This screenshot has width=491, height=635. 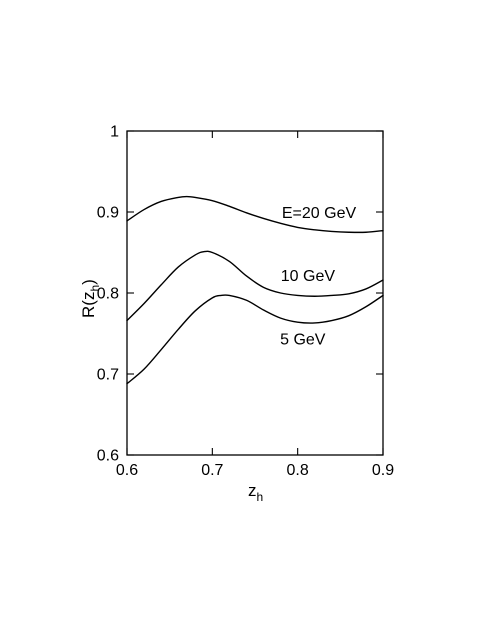 I want to click on y-axis-title: R(zh), so click(x=90, y=298).